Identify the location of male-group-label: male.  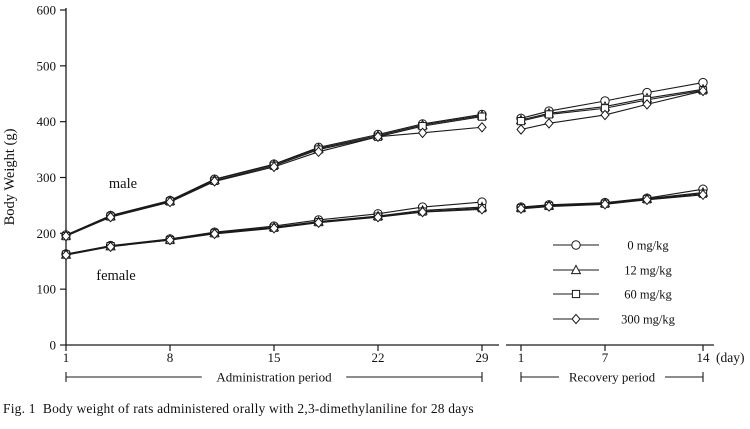
(123, 184).